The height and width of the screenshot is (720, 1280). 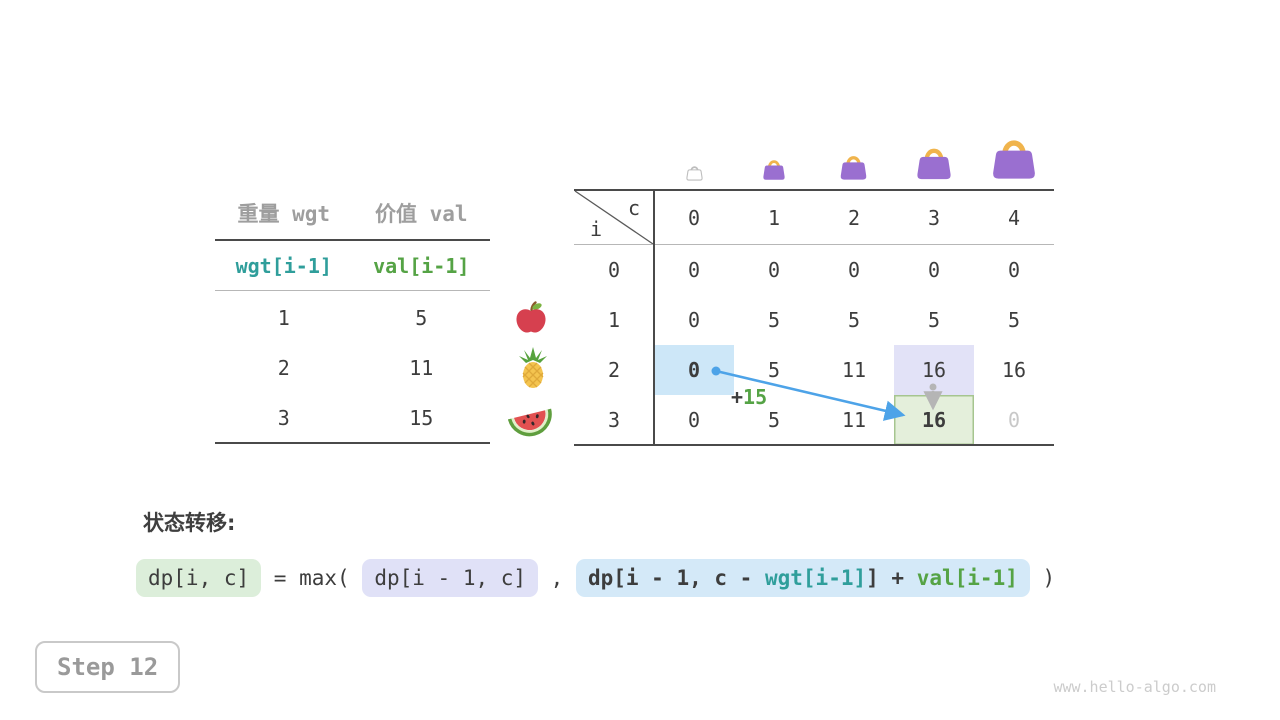 I want to click on dp-table-rule-top, so click(x=814, y=190).